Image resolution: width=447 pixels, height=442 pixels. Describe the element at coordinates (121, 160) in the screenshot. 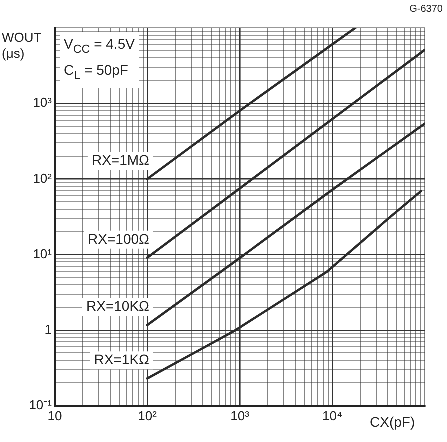

I see `series-label: RX=1MΩ` at that location.